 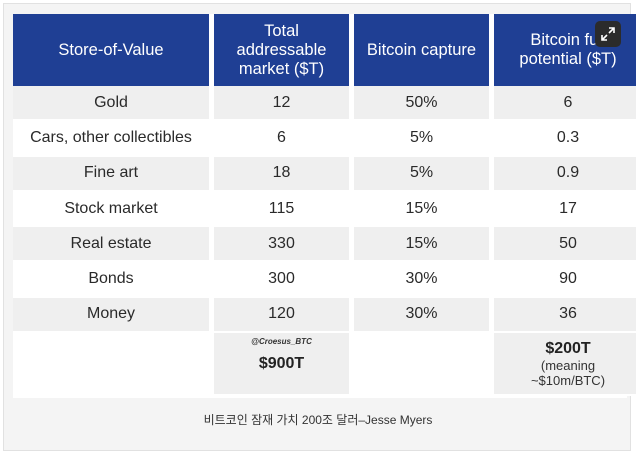 I want to click on expand-button, so click(x=608, y=34).